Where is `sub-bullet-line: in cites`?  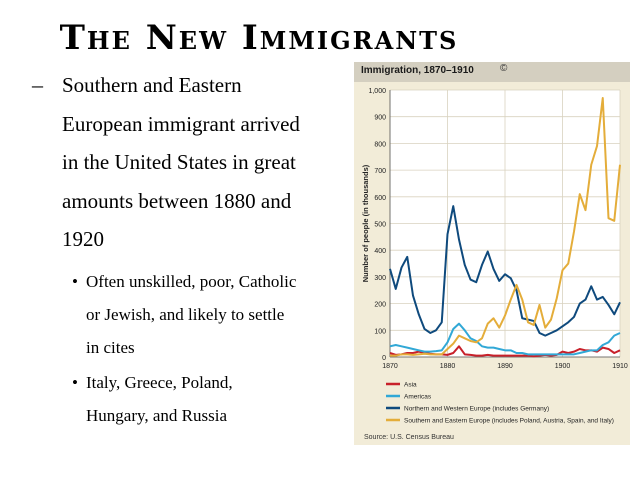 sub-bullet-line: in cites is located at coordinates (110, 347).